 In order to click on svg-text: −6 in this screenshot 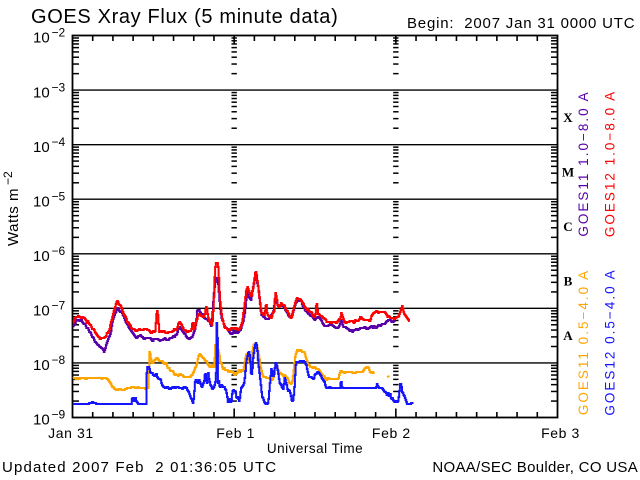, I will do `click(59, 251)`.